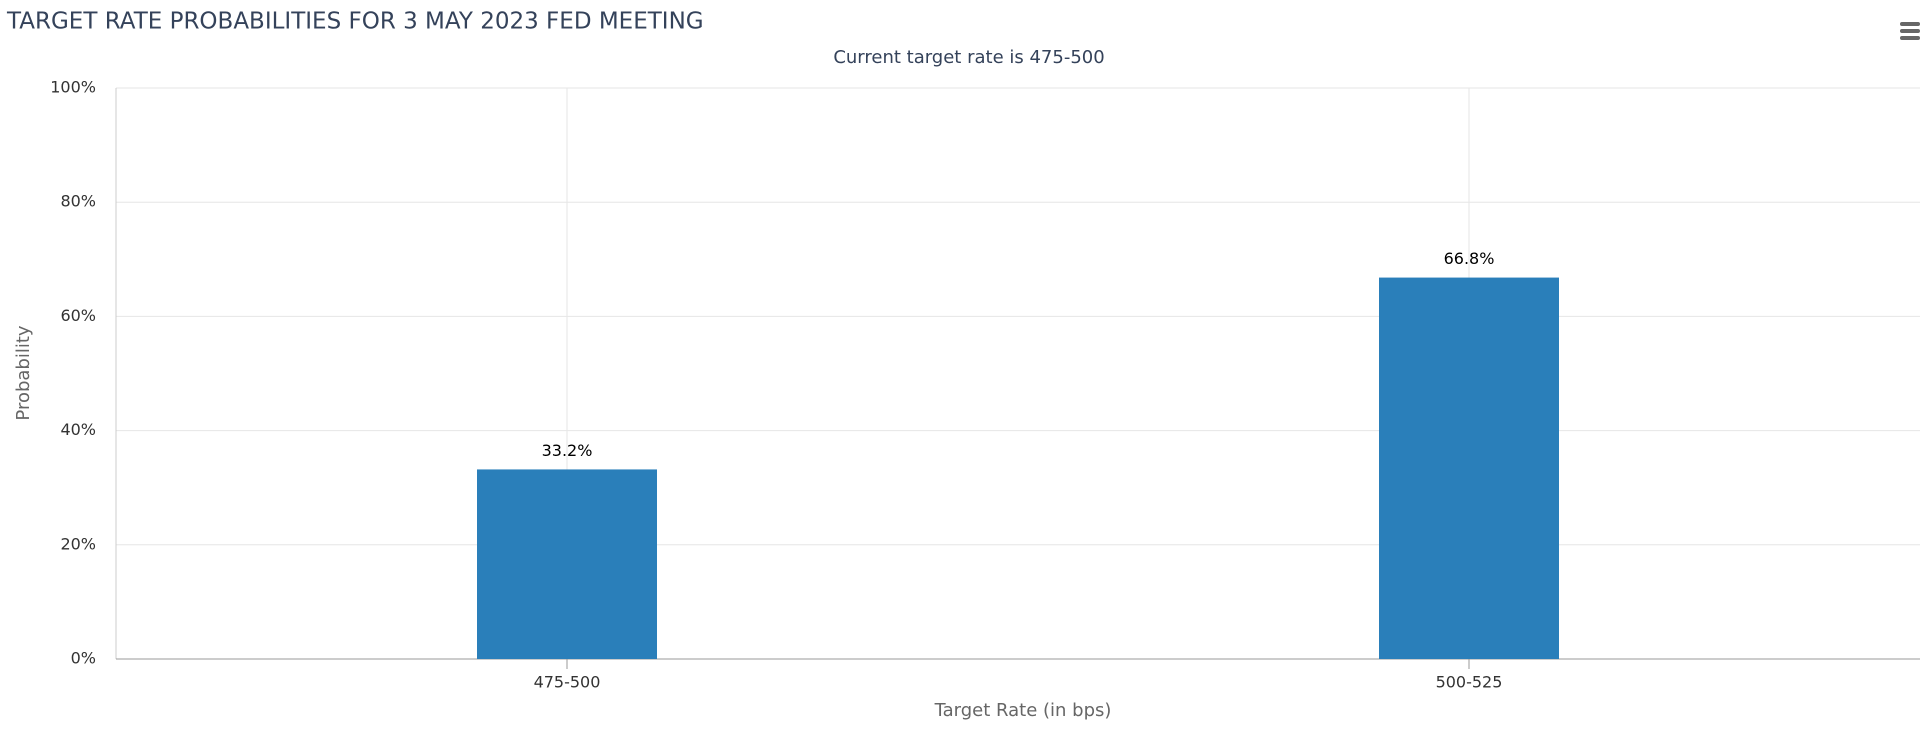 Image resolution: width=1920 pixels, height=746 pixels. What do you see at coordinates (73, 87) in the screenshot?
I see `y-tick-label: 100%` at bounding box center [73, 87].